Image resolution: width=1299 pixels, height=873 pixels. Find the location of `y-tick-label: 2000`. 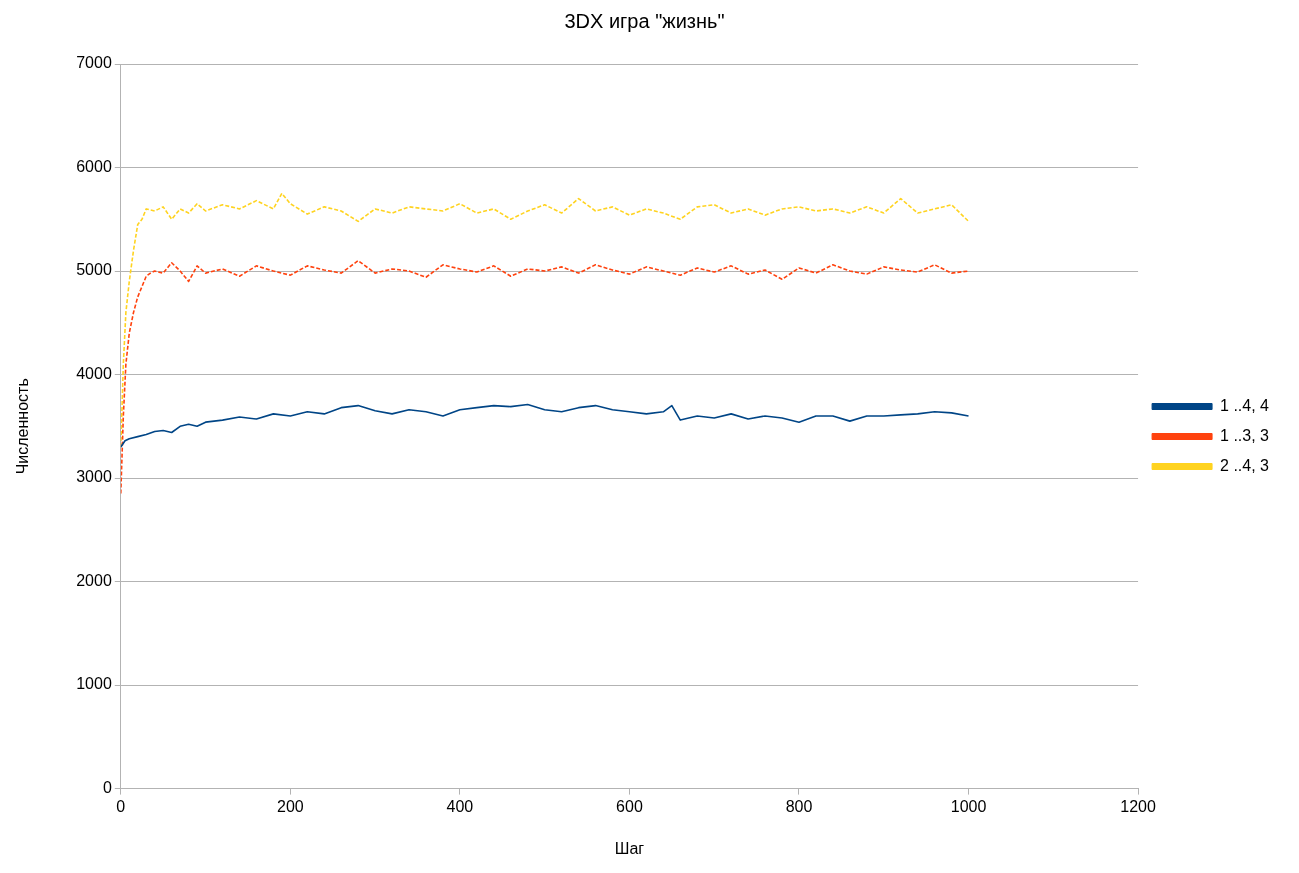

y-tick-label: 2000 is located at coordinates (94, 580).